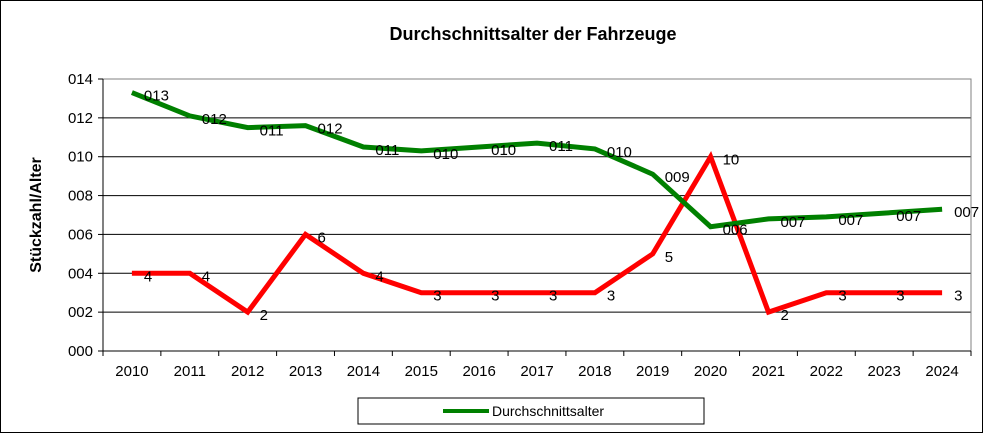  I want to click on x-tick-label: 2016, so click(478, 371).